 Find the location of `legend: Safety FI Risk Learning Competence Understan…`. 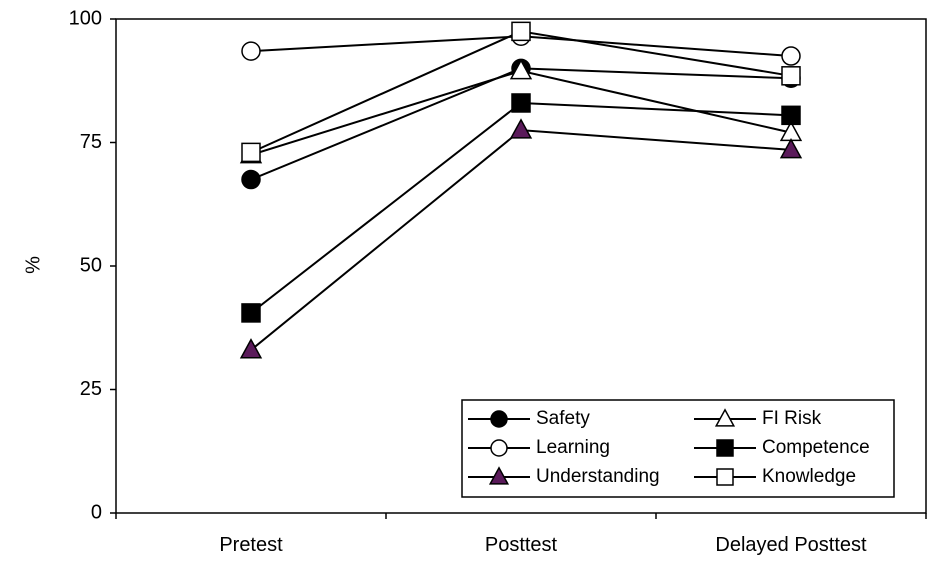

legend: Safety FI Risk Learning Competence Understan… is located at coordinates (678, 448).